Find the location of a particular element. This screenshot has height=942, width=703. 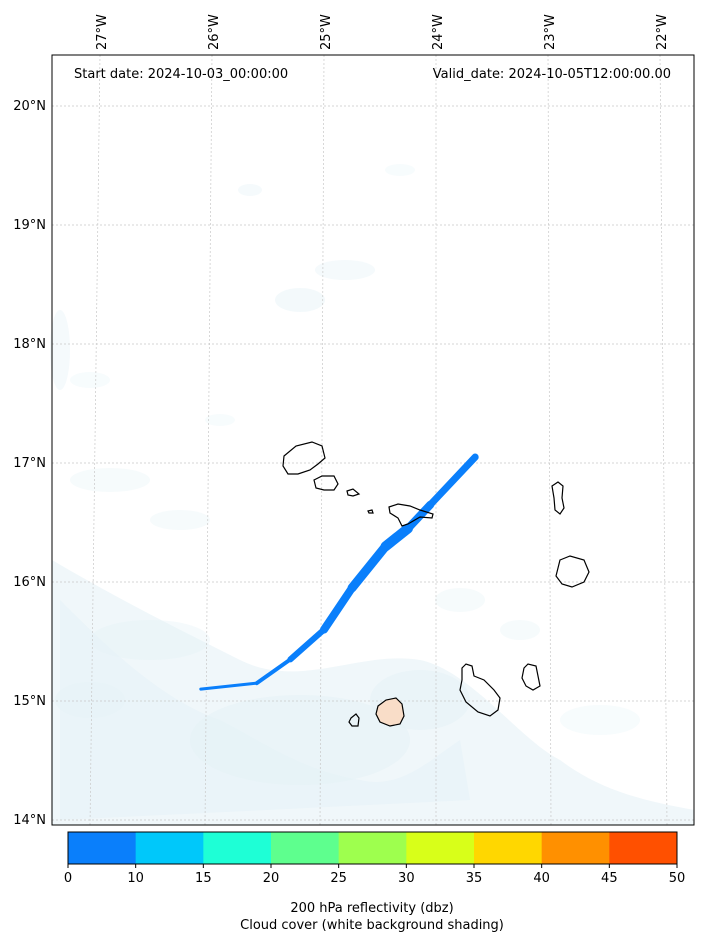

start-date-text: Start date: 2024-10-03_00:00:00 is located at coordinates (181, 74).